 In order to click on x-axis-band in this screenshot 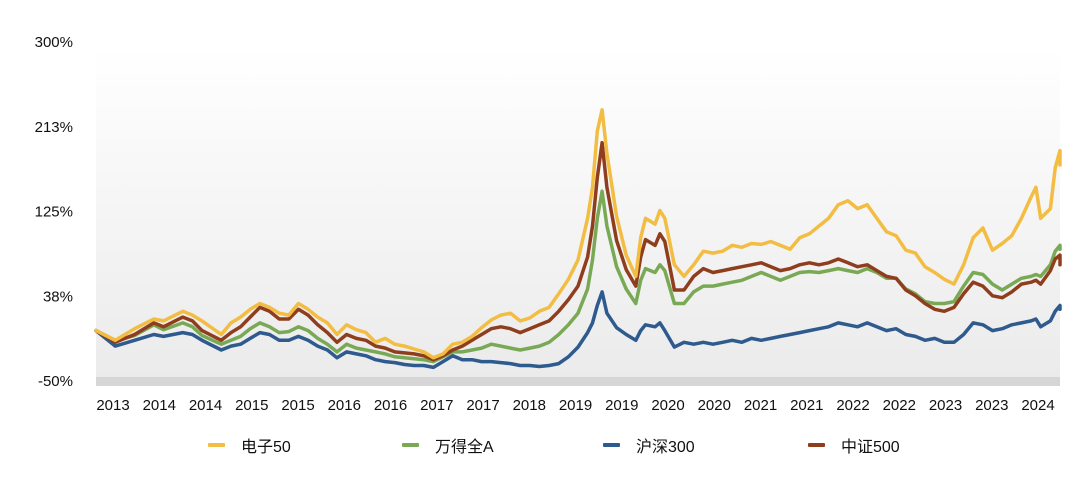, I will do `click(578, 381)`.